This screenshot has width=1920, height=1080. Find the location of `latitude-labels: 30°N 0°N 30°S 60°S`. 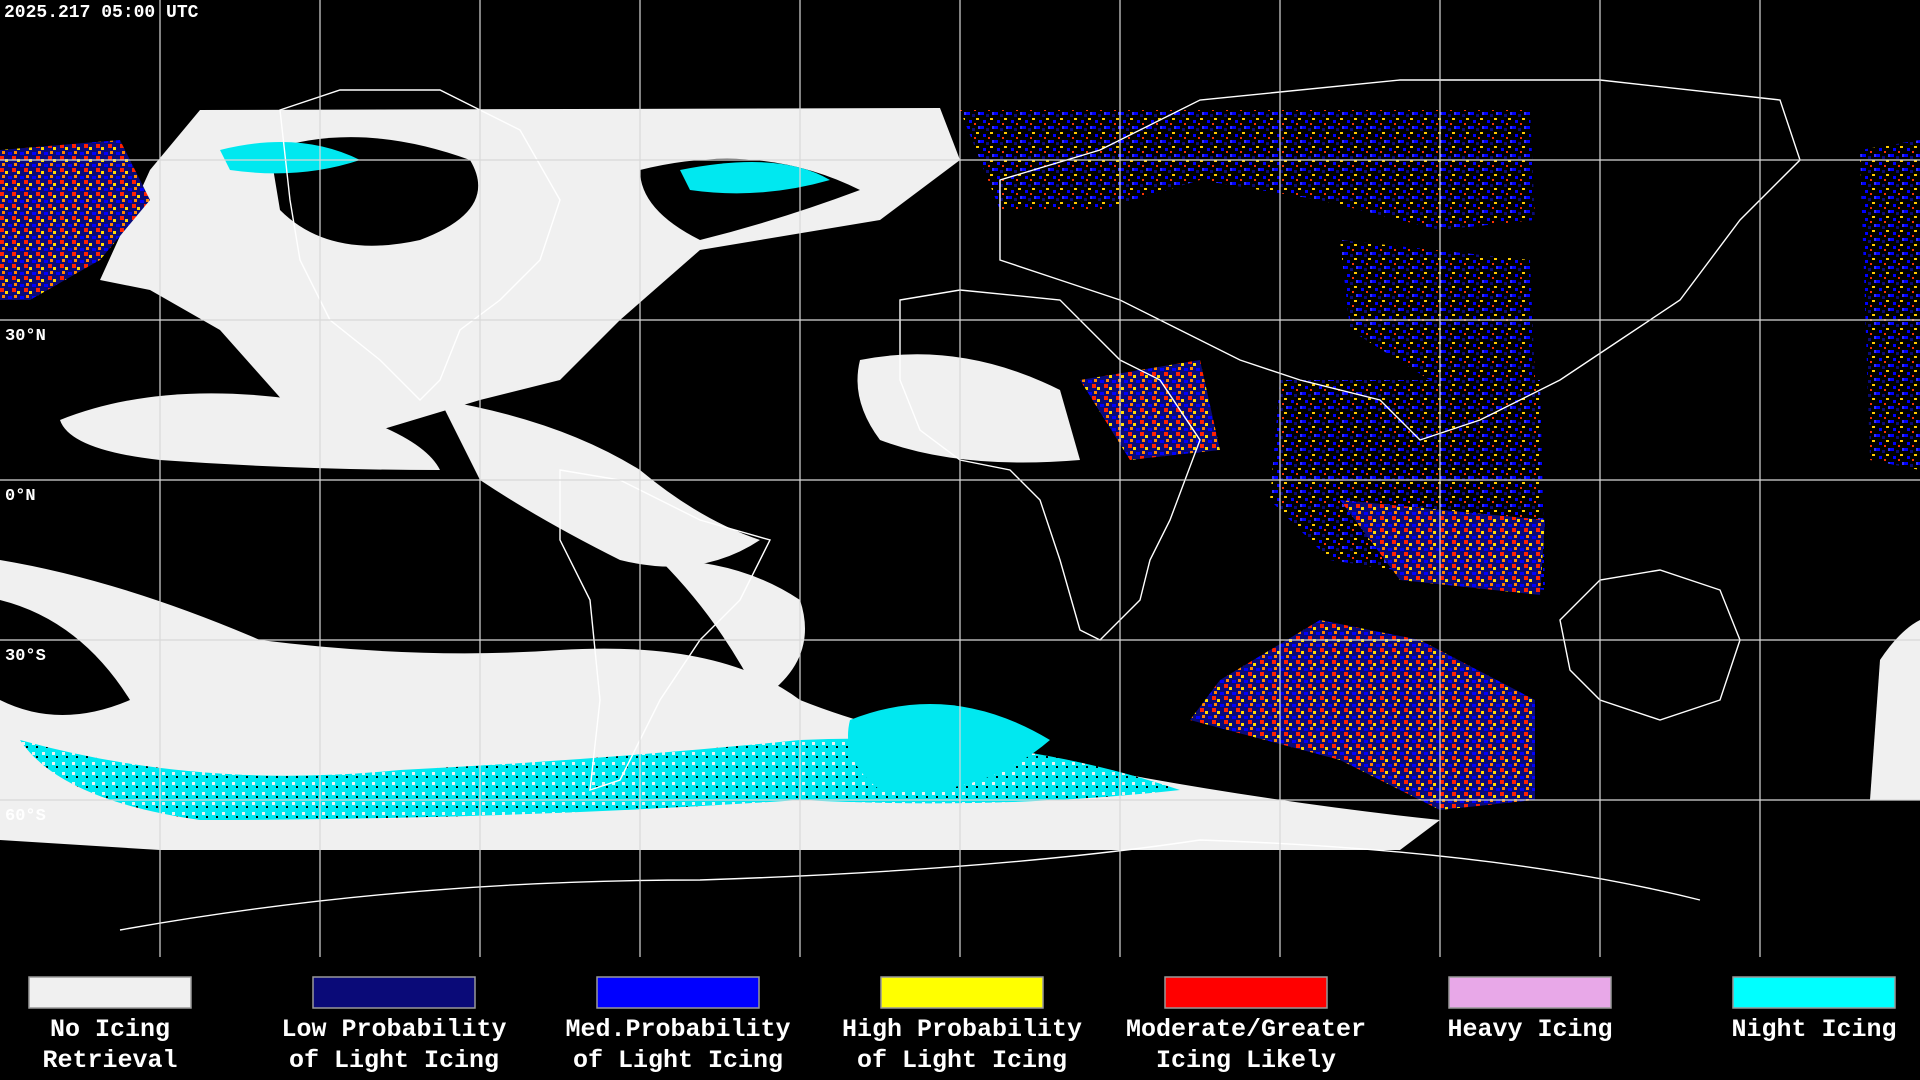

latitude-labels: 30°N 0°N 30°S 60°S is located at coordinates (25, 576).